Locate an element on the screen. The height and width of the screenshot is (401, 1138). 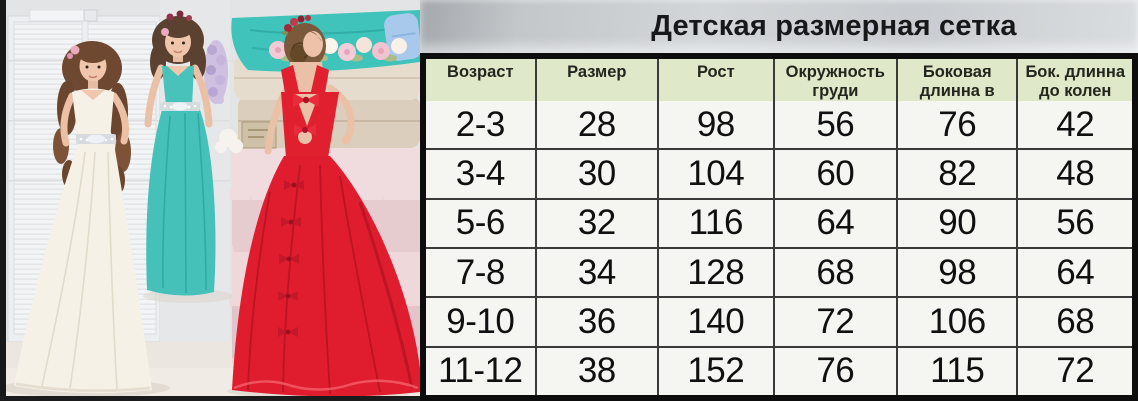
table-row: 9-10 36 140 72 106 68 is located at coordinates (779, 322).